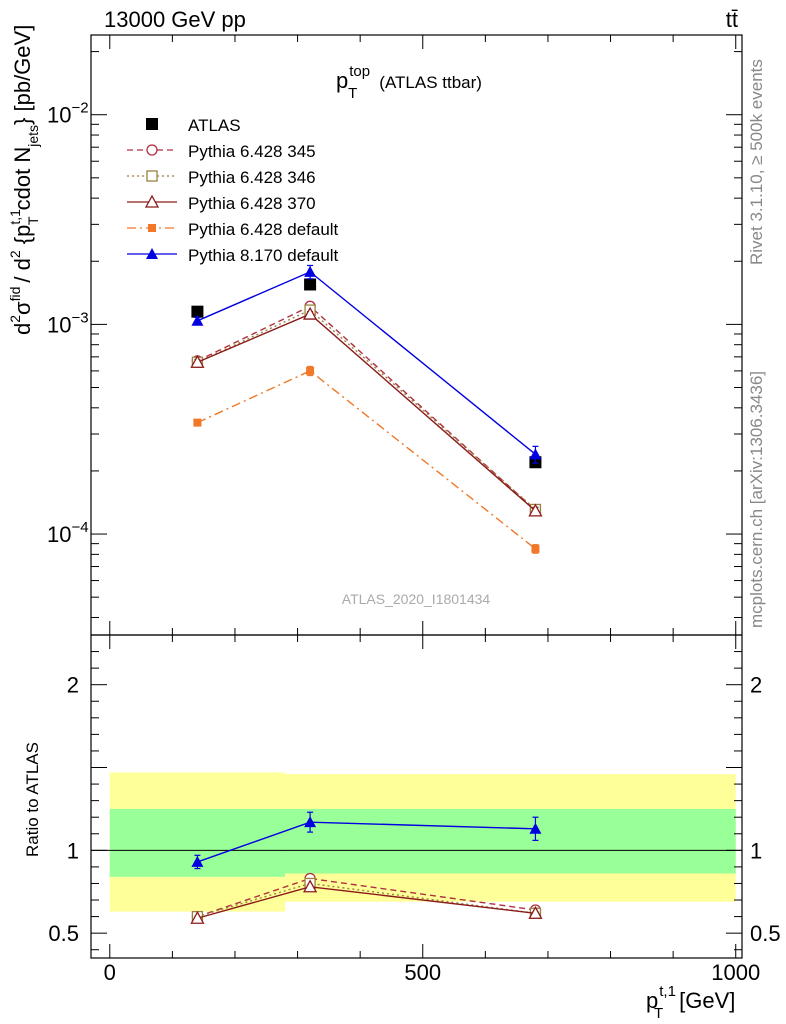 The width and height of the screenshot is (786, 1024). Describe the element at coordinates (756, 850) in the screenshot. I see `ratio-y-tick-label-right: 1` at that location.